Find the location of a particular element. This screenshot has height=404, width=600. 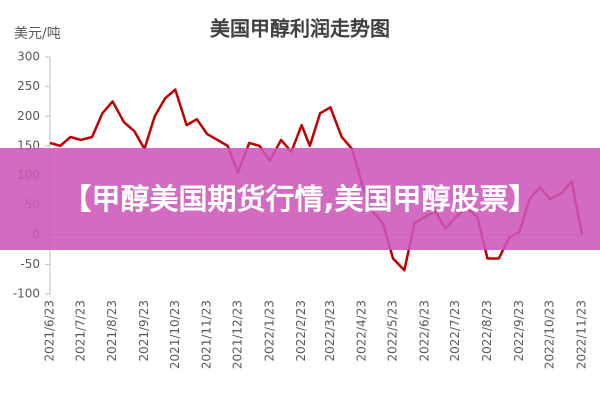

x-tick-label: 2021/9/23 is located at coordinates (144, 331).